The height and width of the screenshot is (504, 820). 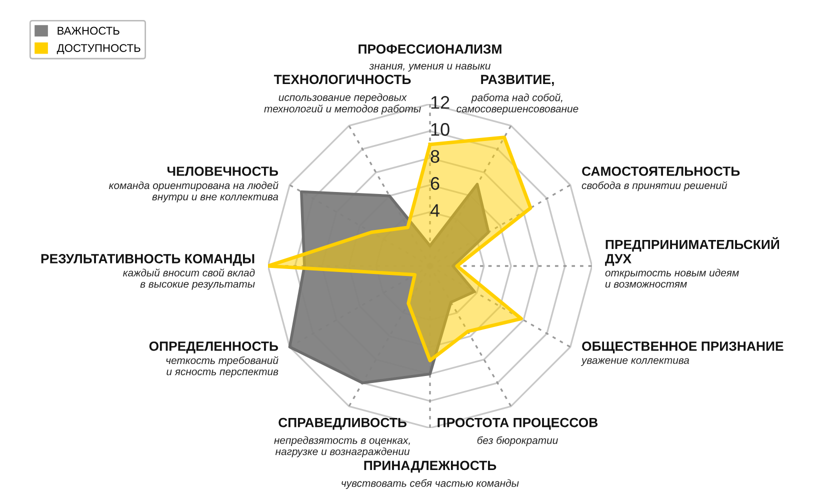 What do you see at coordinates (435, 210) in the screenshot?
I see `y-tick-label: 4` at bounding box center [435, 210].